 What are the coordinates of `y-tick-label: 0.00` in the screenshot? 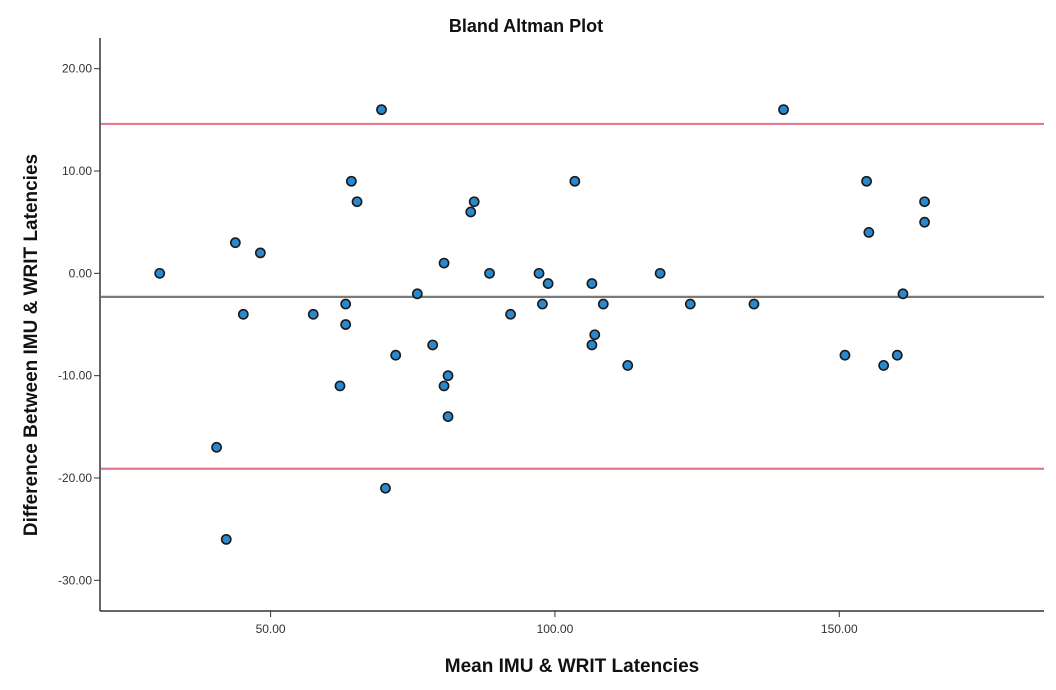 It's located at (81, 273).